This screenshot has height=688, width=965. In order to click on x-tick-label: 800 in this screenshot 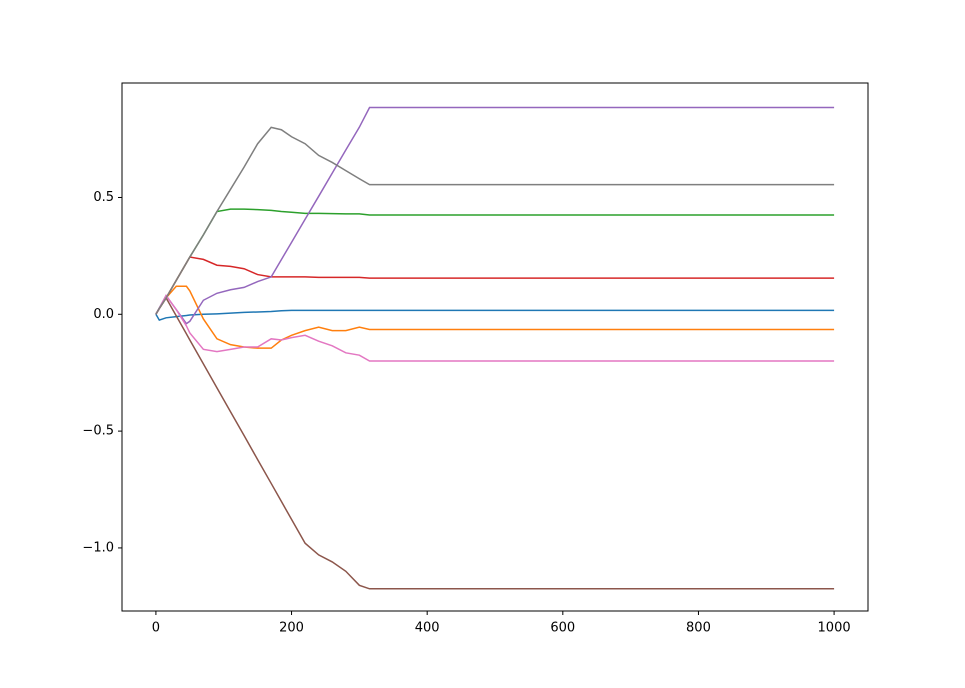, I will do `click(698, 628)`.